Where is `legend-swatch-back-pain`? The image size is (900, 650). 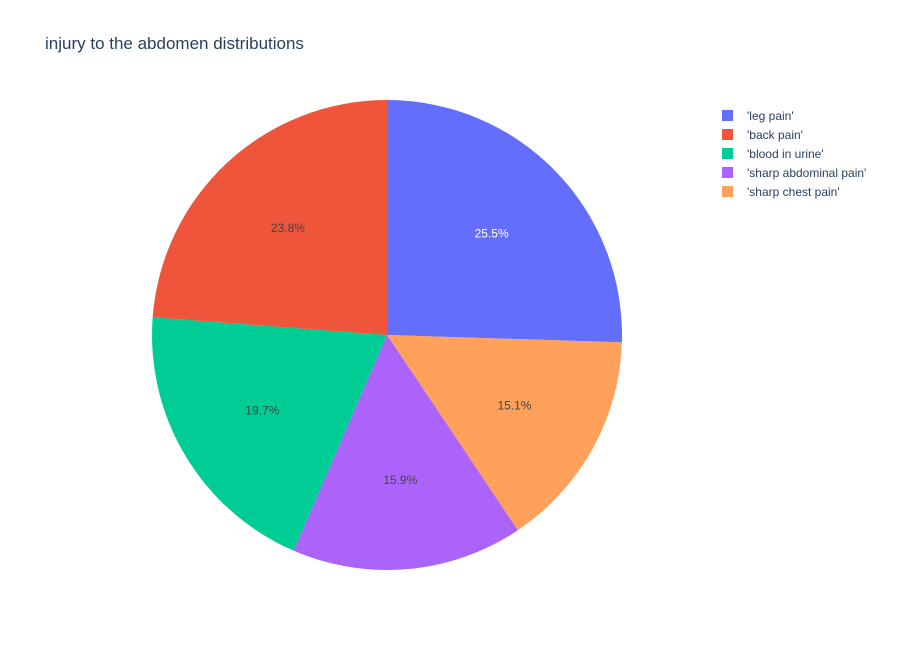 legend-swatch-back-pain is located at coordinates (727, 134).